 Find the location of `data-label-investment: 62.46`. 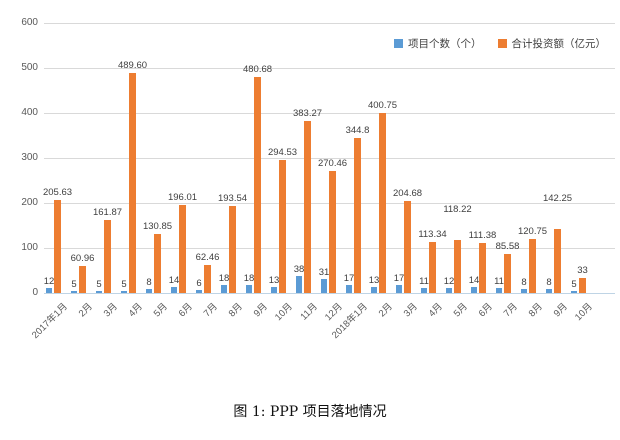

data-label-investment: 62.46 is located at coordinates (207, 257).